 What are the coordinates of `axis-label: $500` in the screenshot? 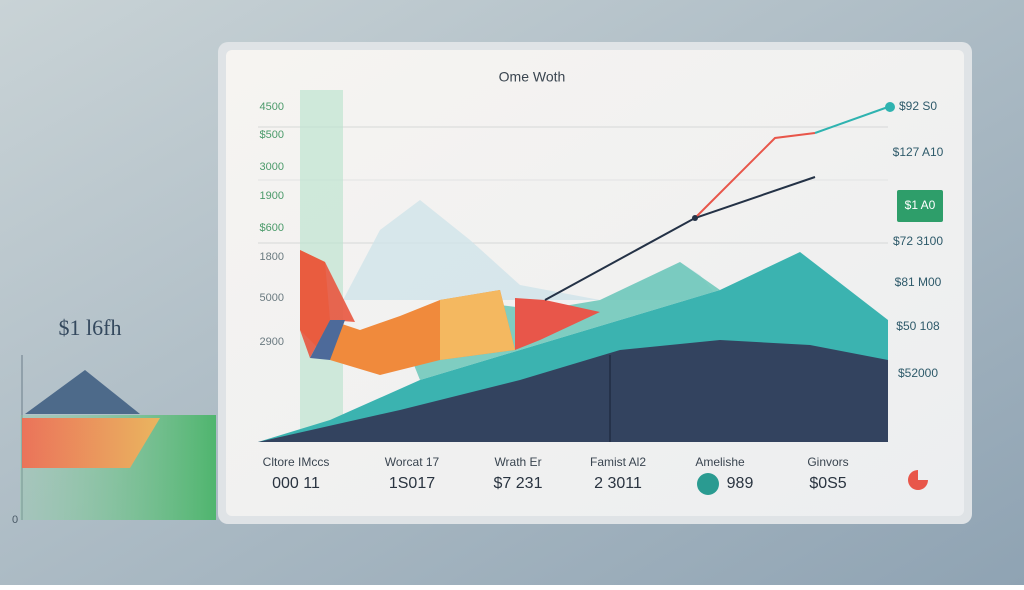 It's located at (272, 135).